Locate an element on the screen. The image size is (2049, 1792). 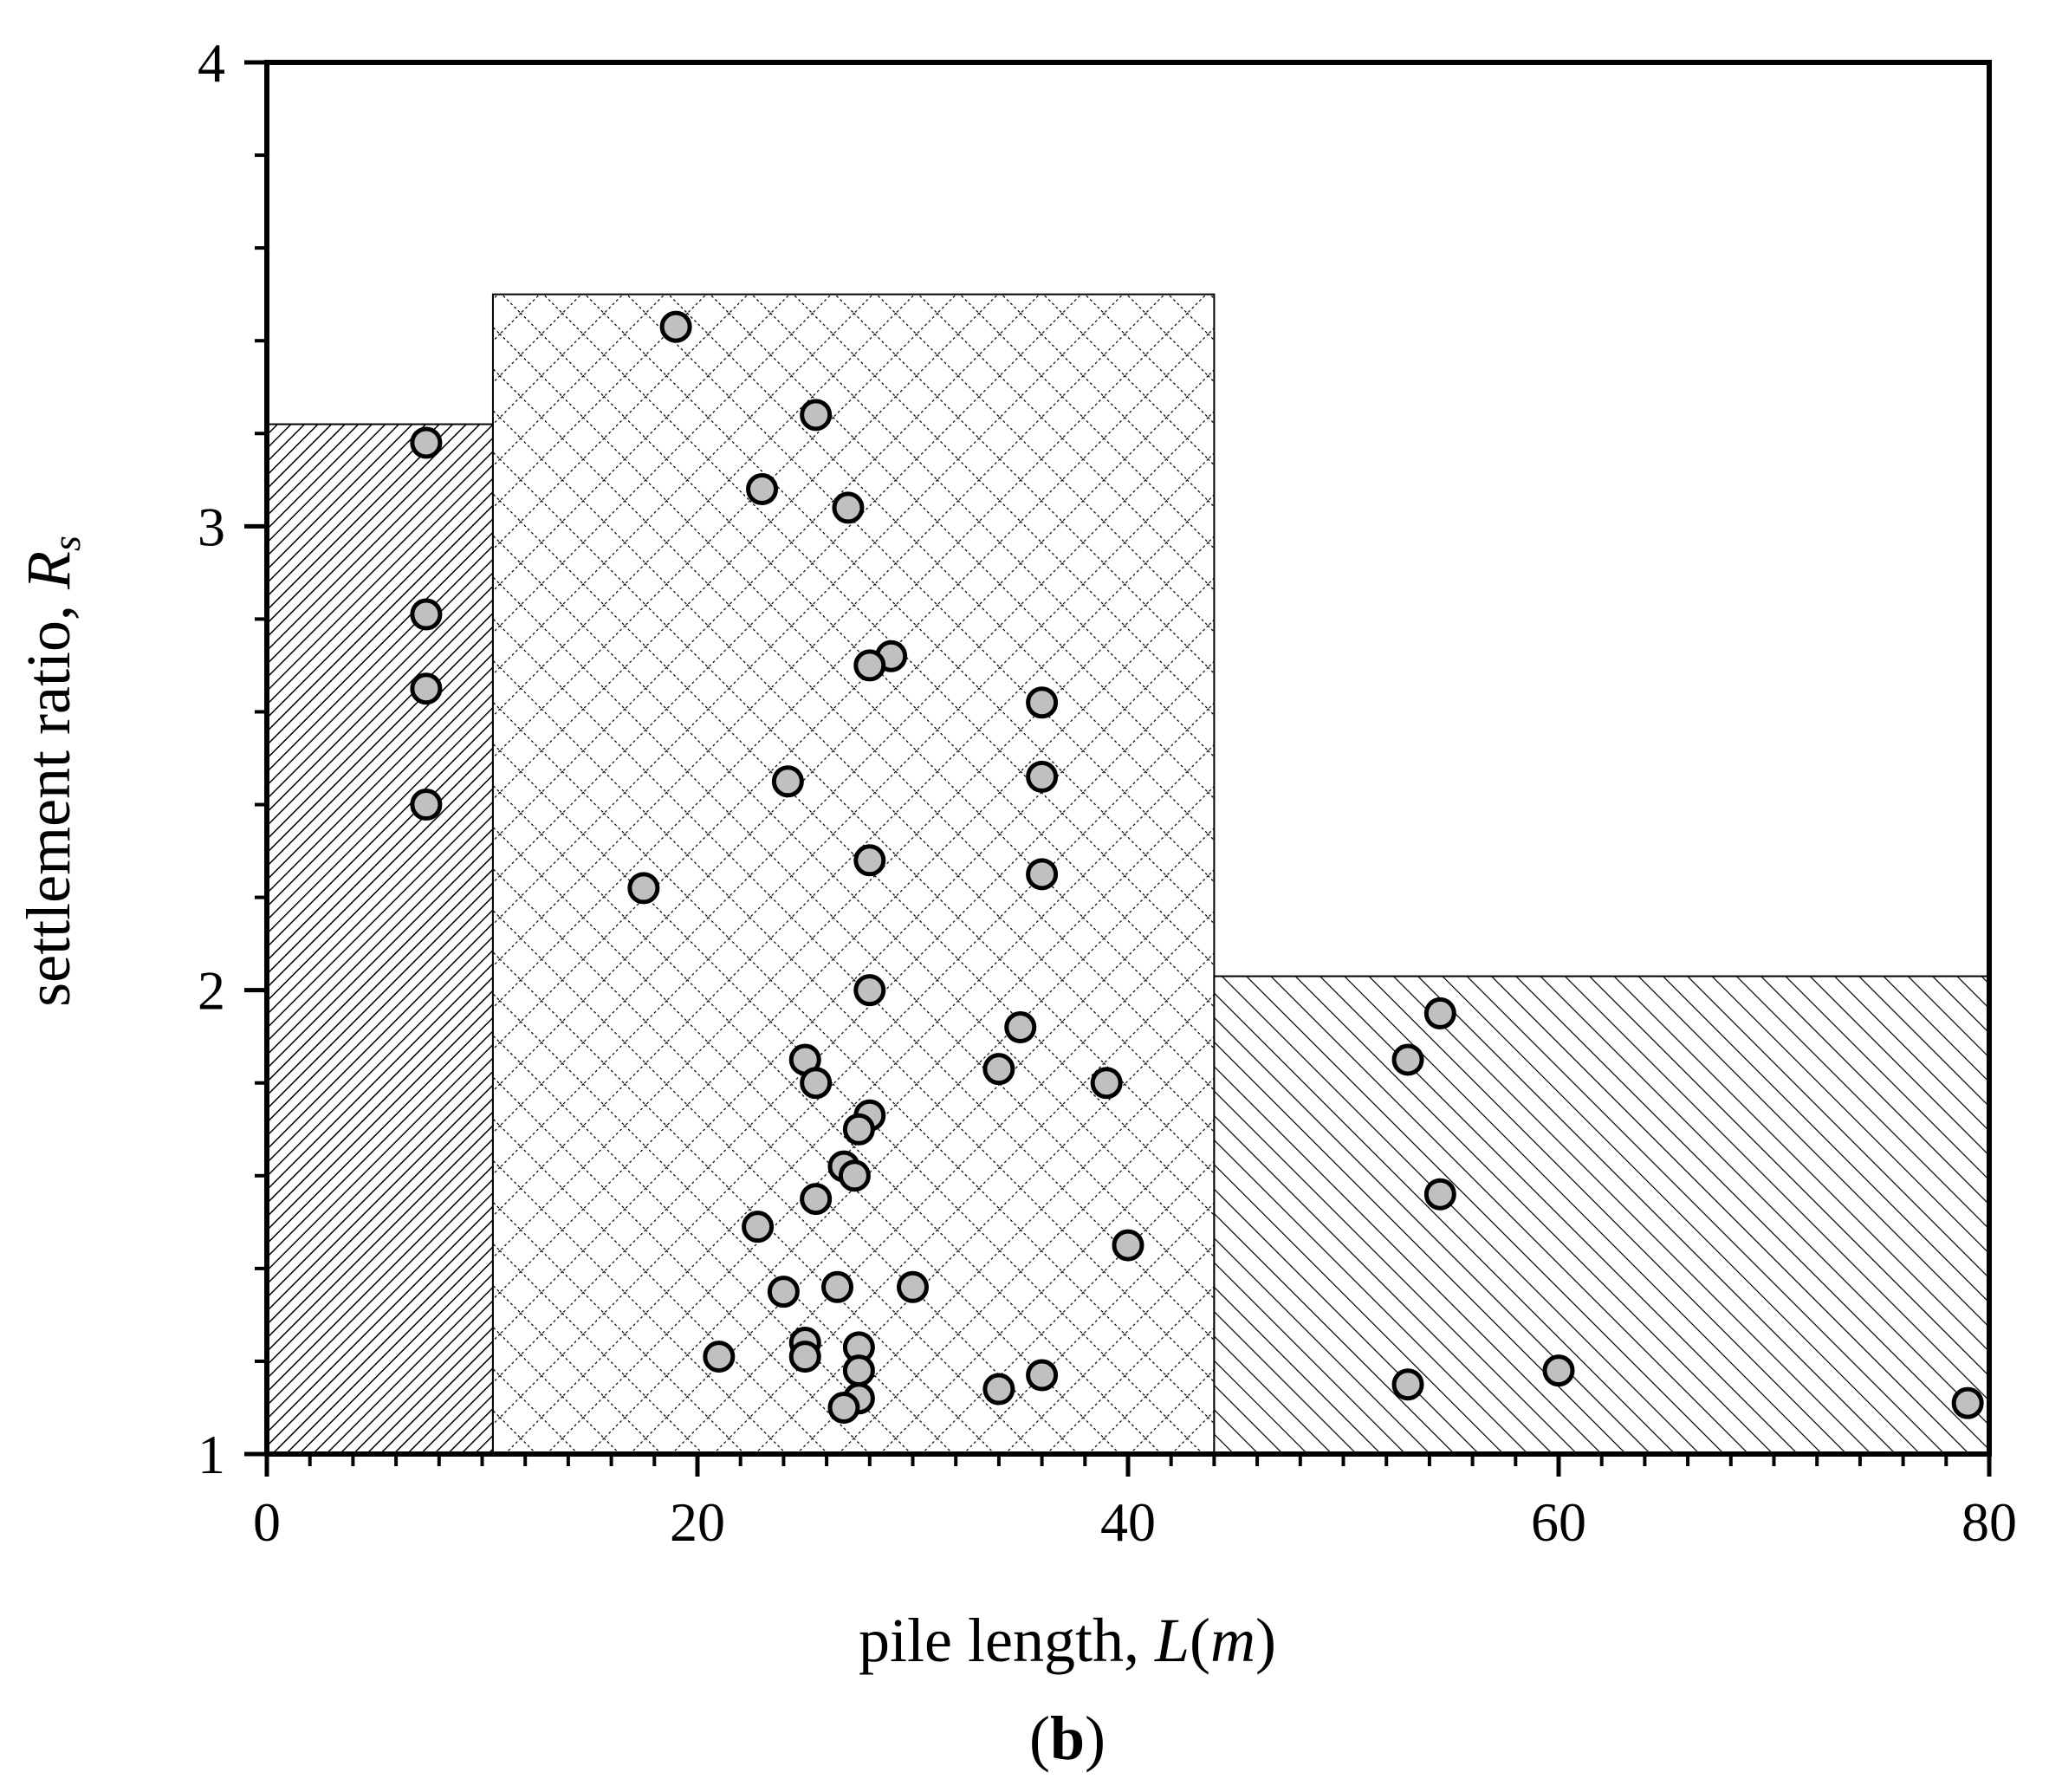
x-tick-label: 40 is located at coordinates (1128, 1522).